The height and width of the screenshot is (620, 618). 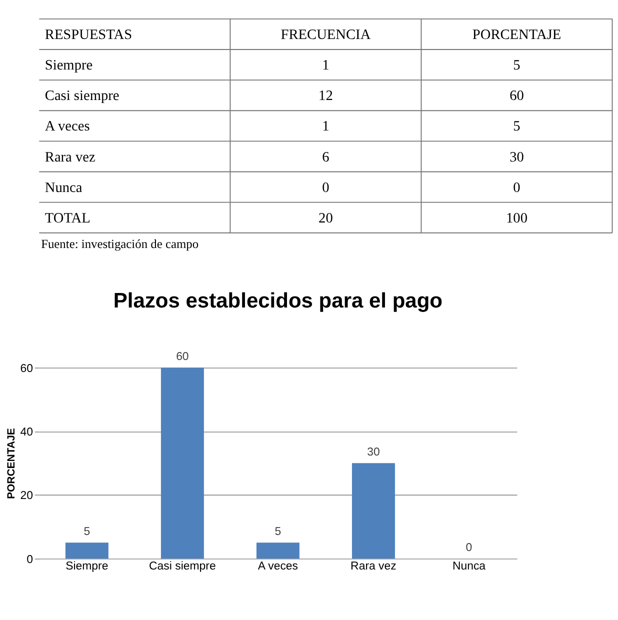 I want to click on text: TOTAL, so click(x=67, y=218).